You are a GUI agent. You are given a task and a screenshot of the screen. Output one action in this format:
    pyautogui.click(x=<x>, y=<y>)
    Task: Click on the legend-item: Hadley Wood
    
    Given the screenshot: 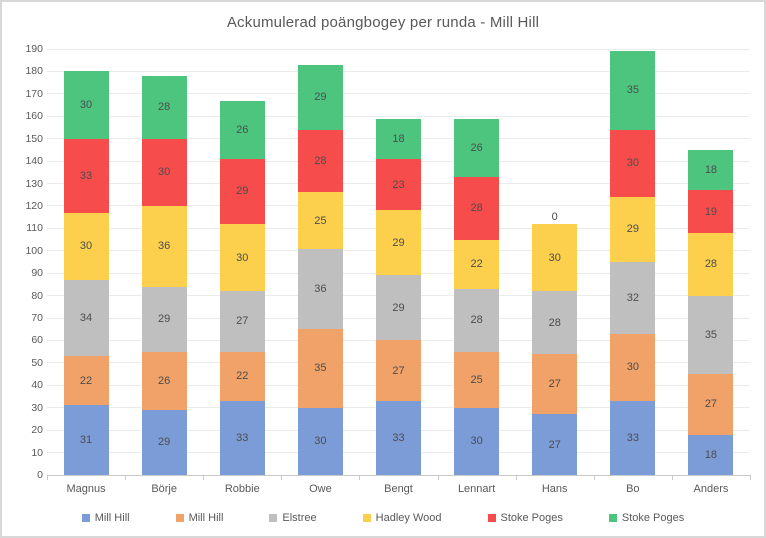 What is the action you would take?
    pyautogui.click(x=402, y=518)
    